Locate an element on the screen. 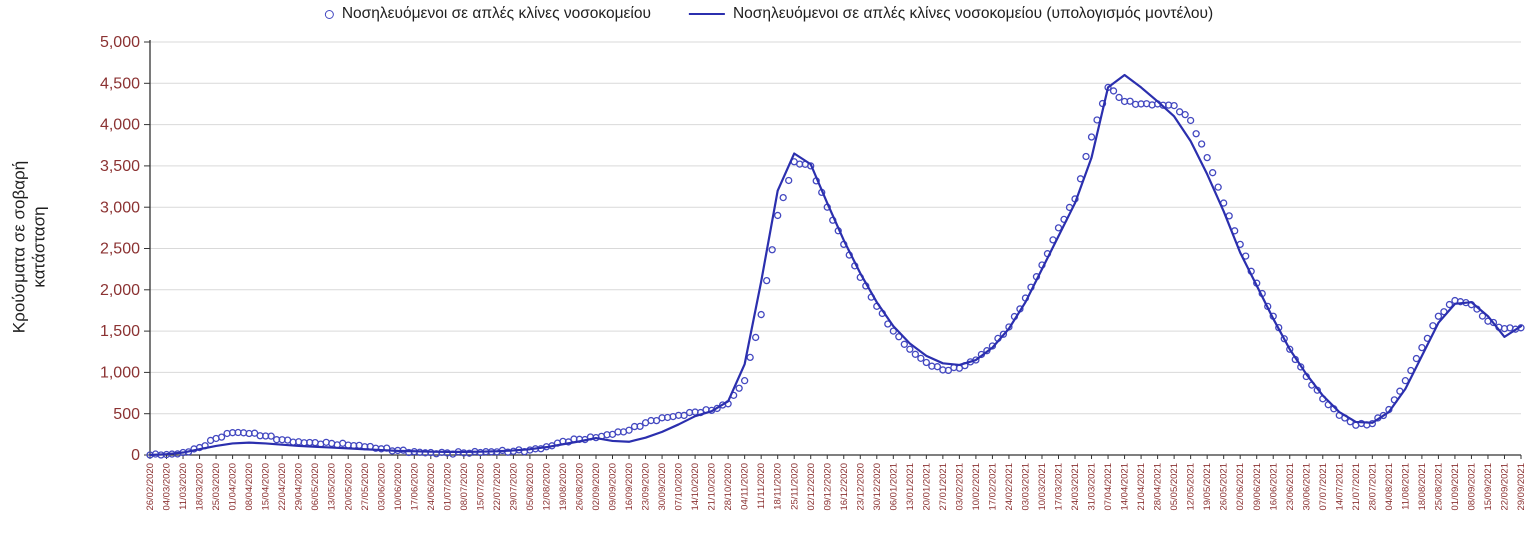 The height and width of the screenshot is (541, 1538). x-tick-label: 02/06/2021 is located at coordinates (1240, 487).